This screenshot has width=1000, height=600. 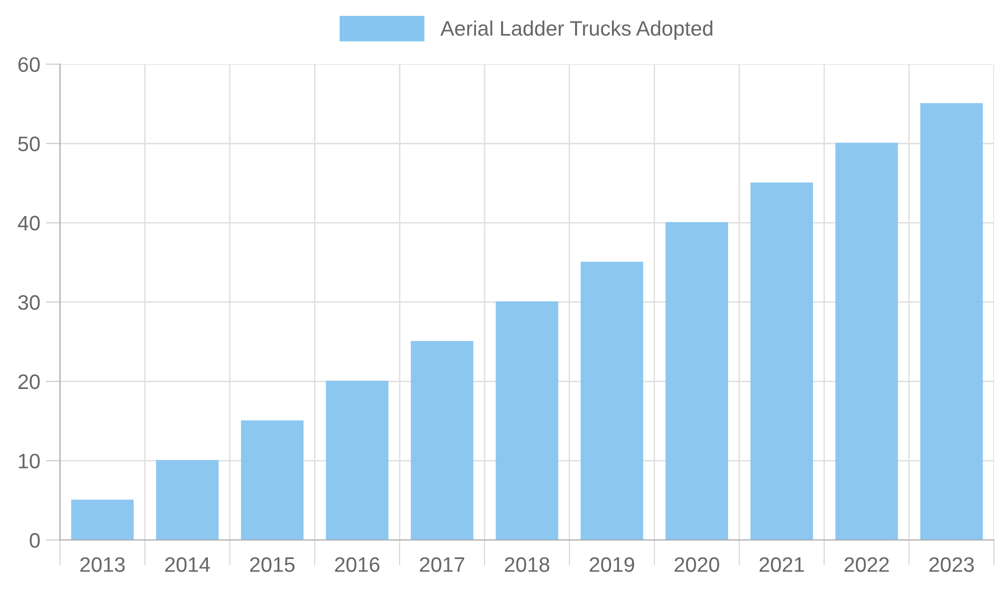 What do you see at coordinates (29, 223) in the screenshot?
I see `y-tick-label: 40` at bounding box center [29, 223].